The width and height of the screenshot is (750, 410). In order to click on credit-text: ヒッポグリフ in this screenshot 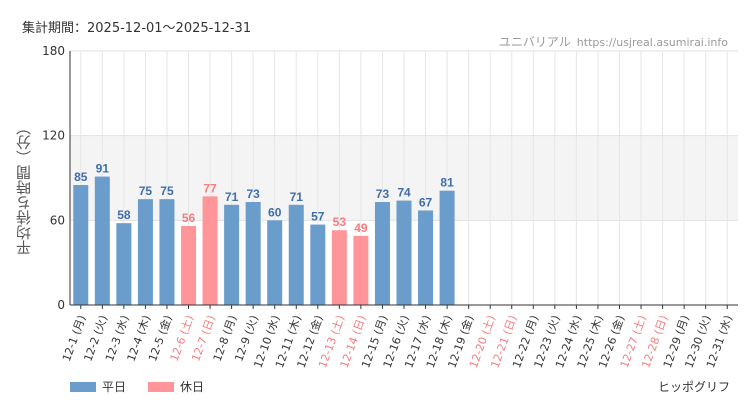, I will do `click(693, 387)`.